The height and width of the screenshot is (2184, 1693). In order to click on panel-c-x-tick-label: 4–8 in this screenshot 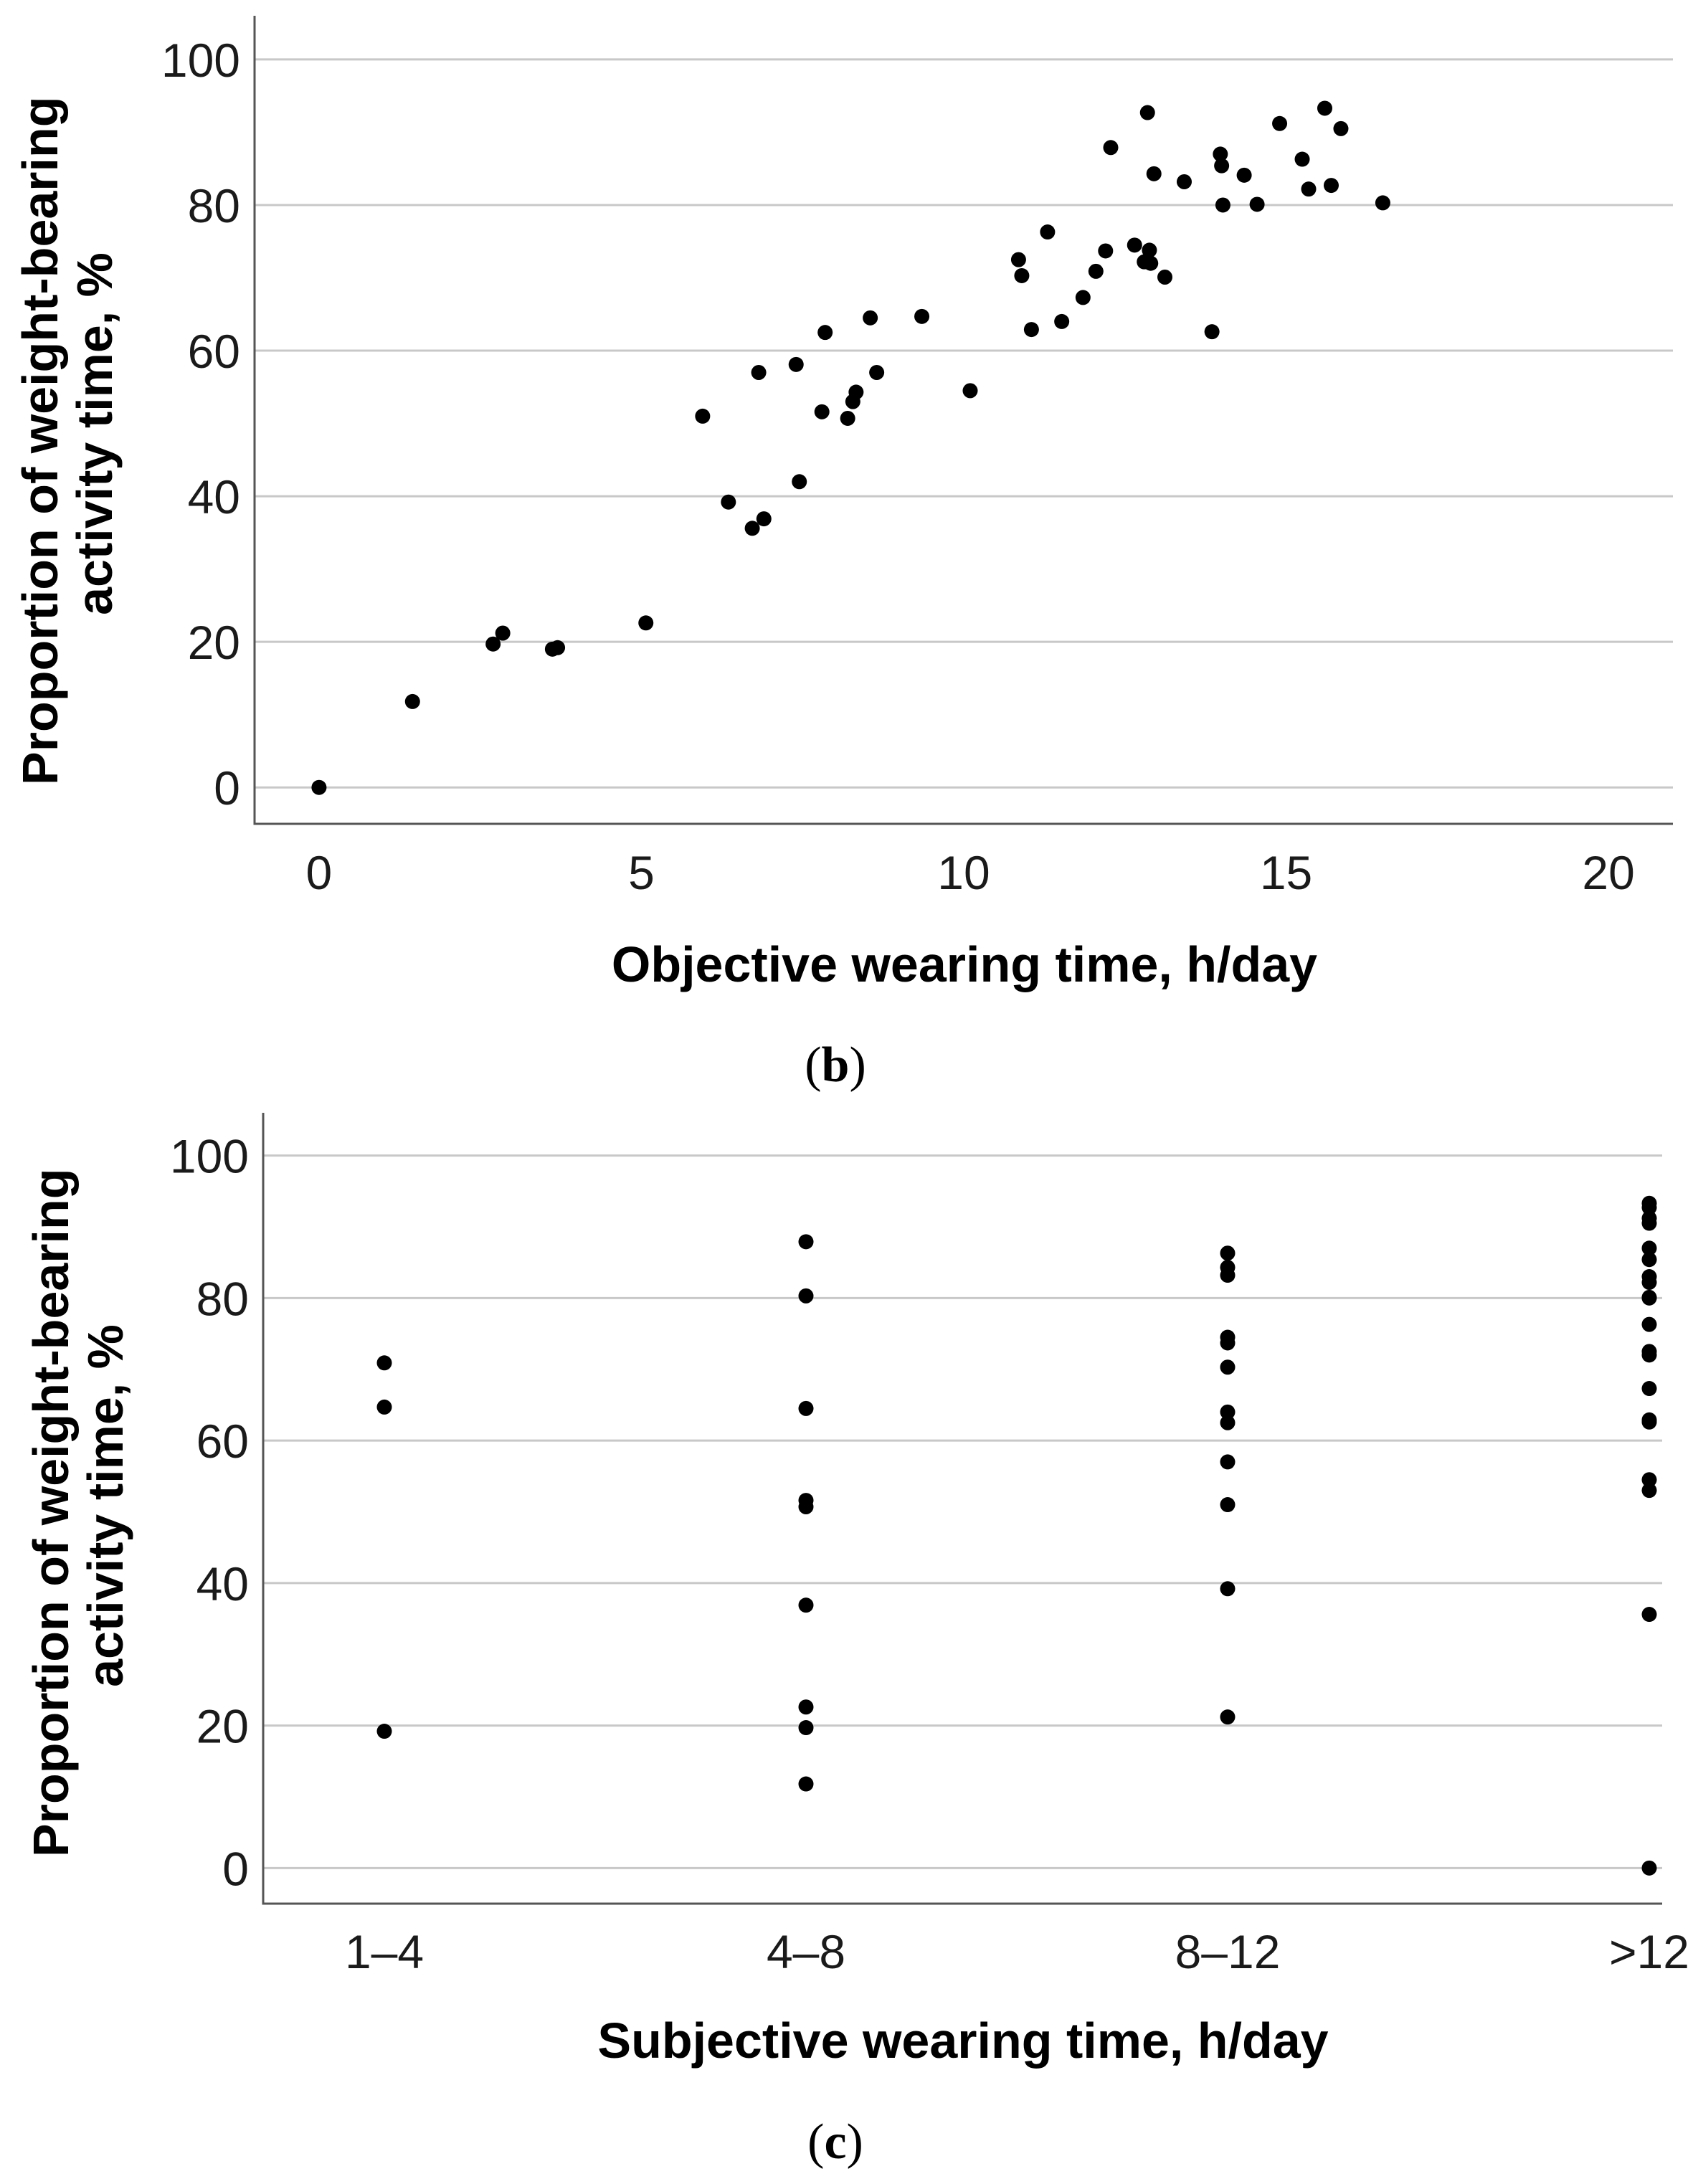, I will do `click(806, 1951)`.